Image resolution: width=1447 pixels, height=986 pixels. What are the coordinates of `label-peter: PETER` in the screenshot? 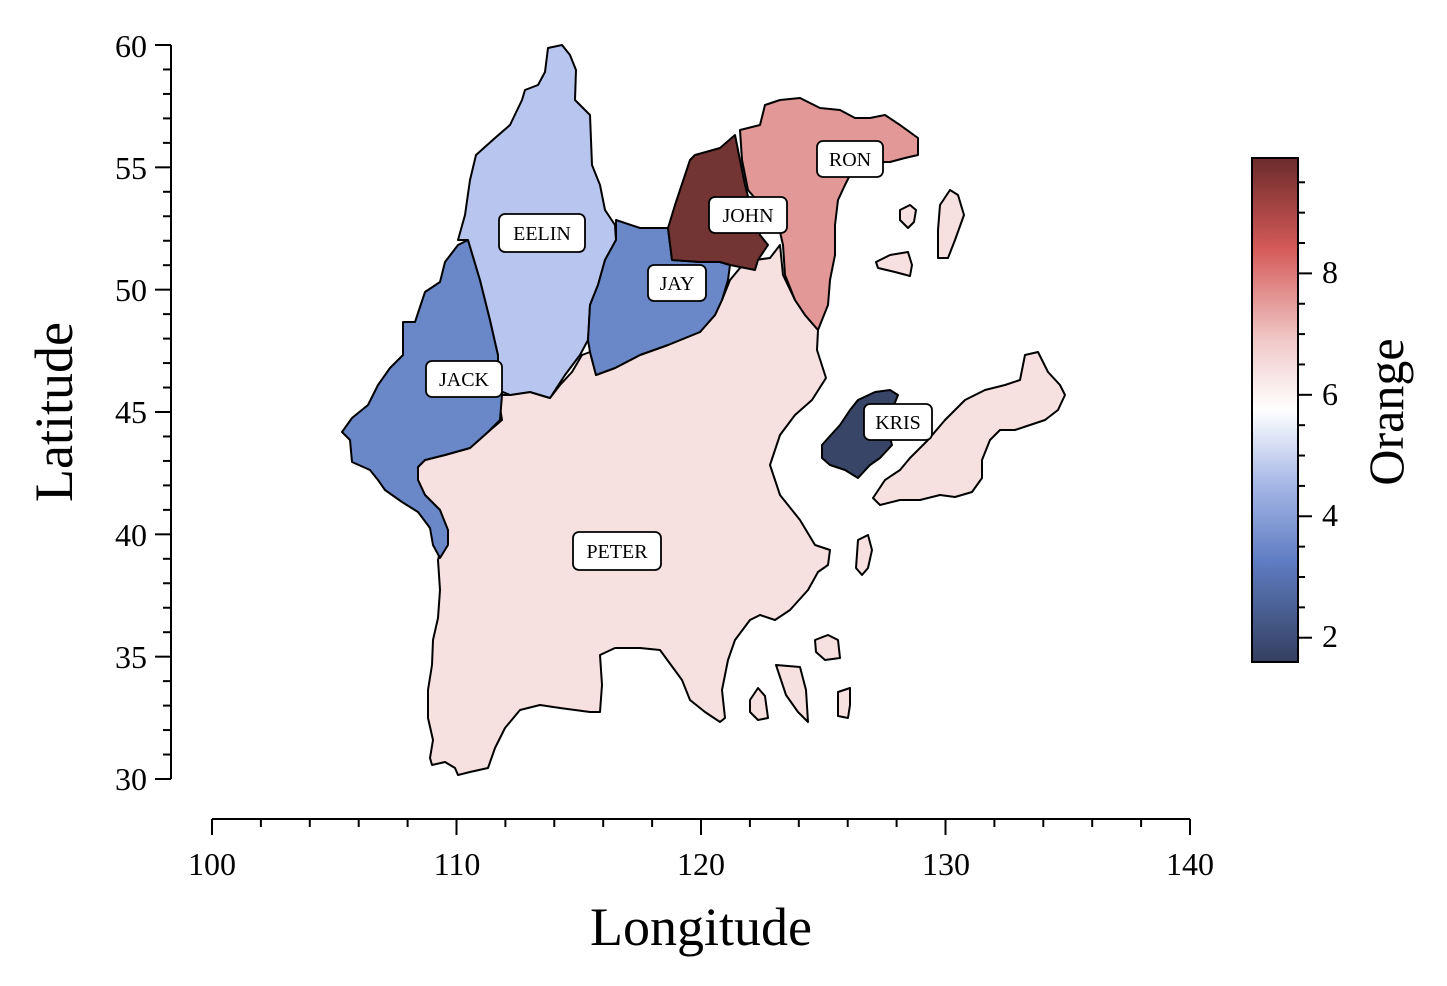 It's located at (617, 551).